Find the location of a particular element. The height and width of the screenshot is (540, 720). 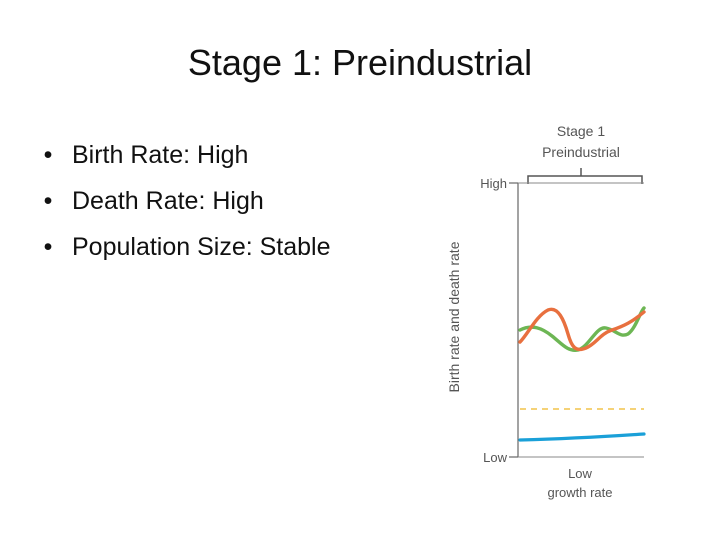

death-rate-line is located at coordinates (582, 329).